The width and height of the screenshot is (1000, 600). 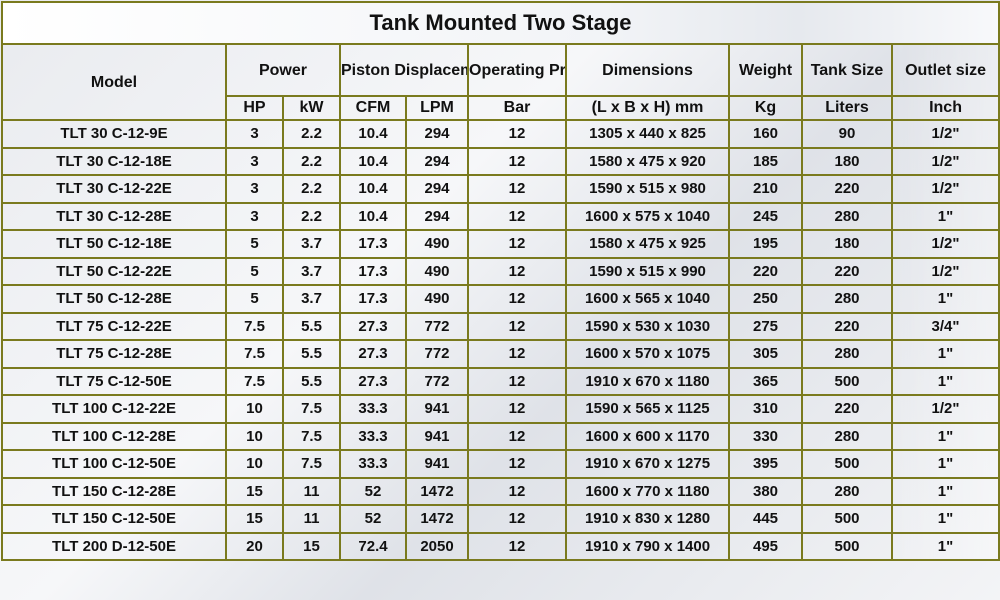 I want to click on cell-liters: 180, so click(x=847, y=244).